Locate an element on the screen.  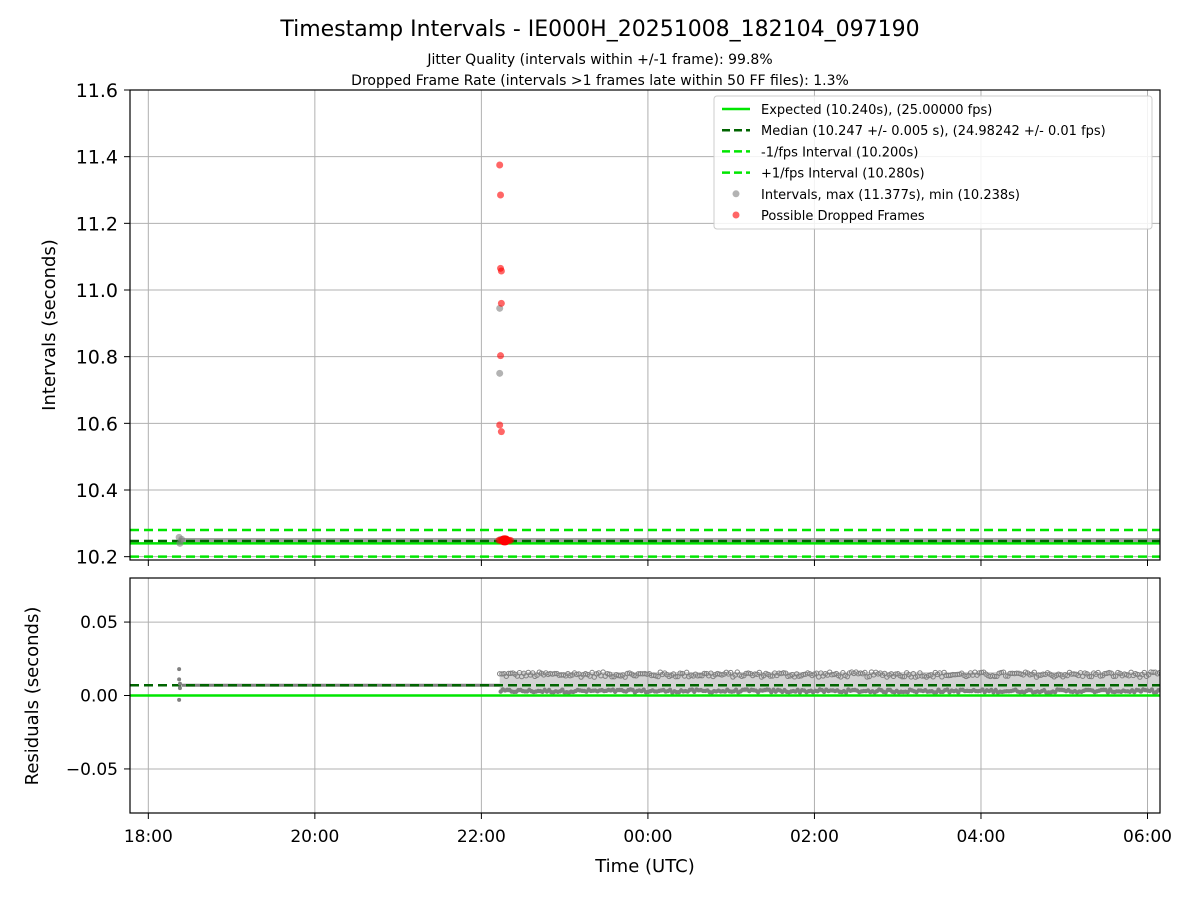
y-tick-label: 10.4 is located at coordinates (97, 491).